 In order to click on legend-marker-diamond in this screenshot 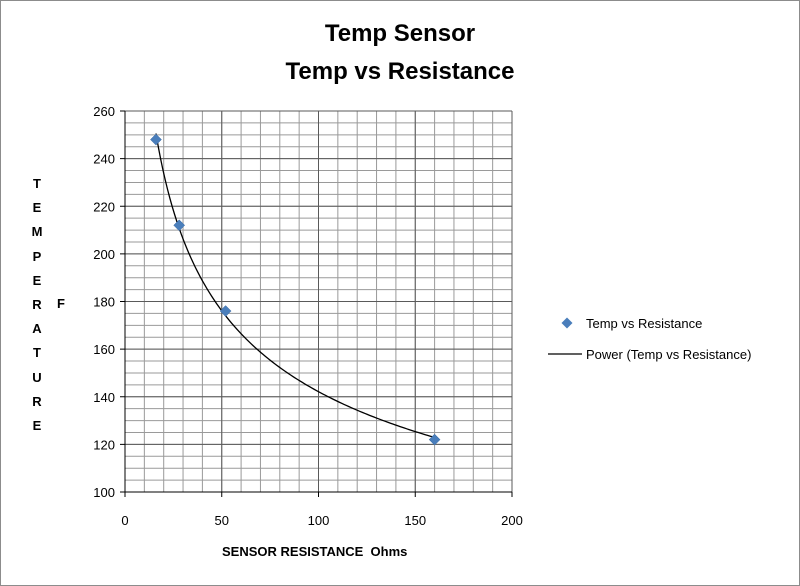, I will do `click(567, 323)`.